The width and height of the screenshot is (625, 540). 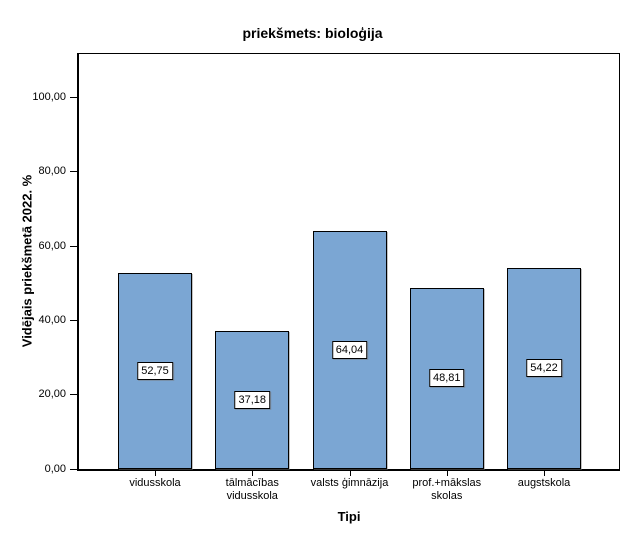 What do you see at coordinates (52, 171) in the screenshot?
I see `y-tick-label: 80,00` at bounding box center [52, 171].